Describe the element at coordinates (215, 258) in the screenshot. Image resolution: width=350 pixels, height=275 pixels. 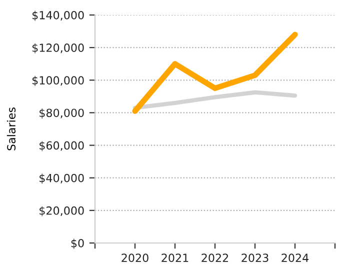
I see `x-tick-label: 2022` at that location.